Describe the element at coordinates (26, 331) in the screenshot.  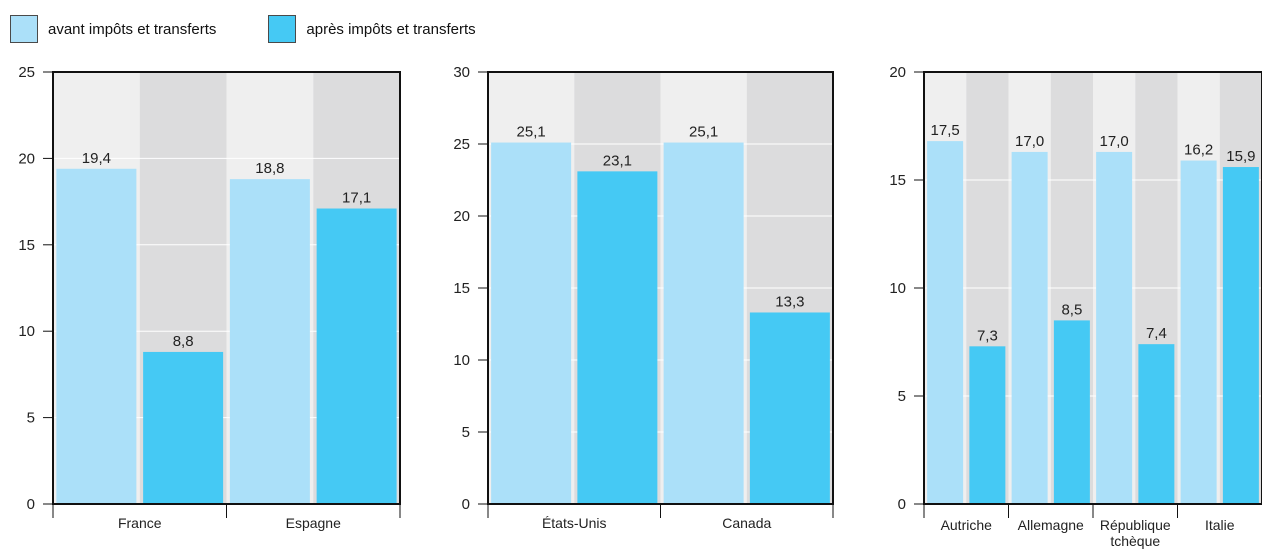
I see `chart1-y-tick-label: 10` at that location.